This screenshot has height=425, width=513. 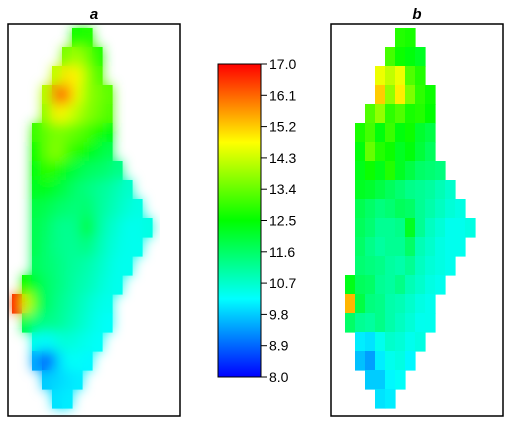 I want to click on colorbar-tick-label: 9.8, so click(x=279, y=314).